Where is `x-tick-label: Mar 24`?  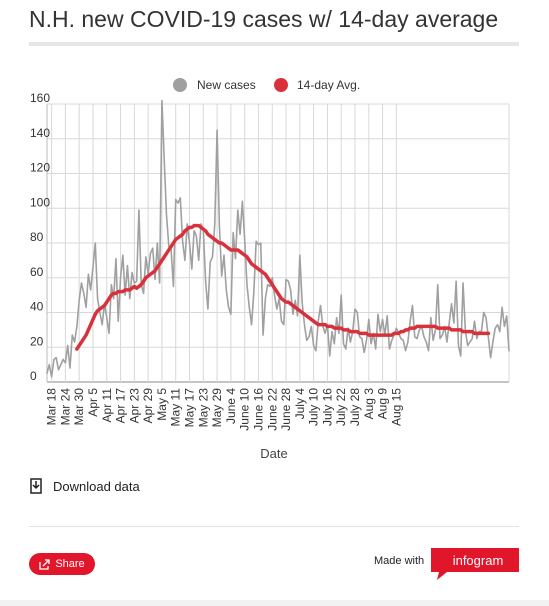 x-tick-label: Mar 24 is located at coordinates (65, 407).